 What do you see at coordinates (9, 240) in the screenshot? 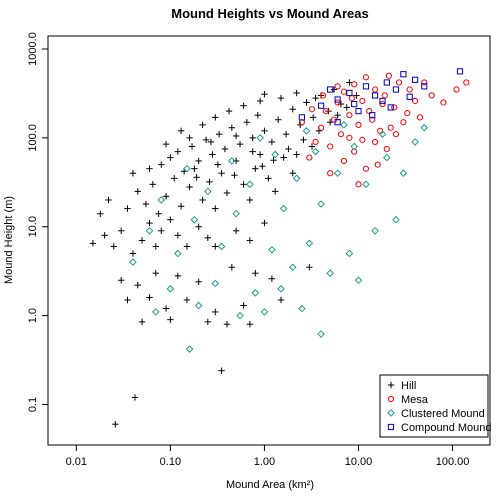
I see `y-axis-label: Mound Height (m)` at bounding box center [9, 240].